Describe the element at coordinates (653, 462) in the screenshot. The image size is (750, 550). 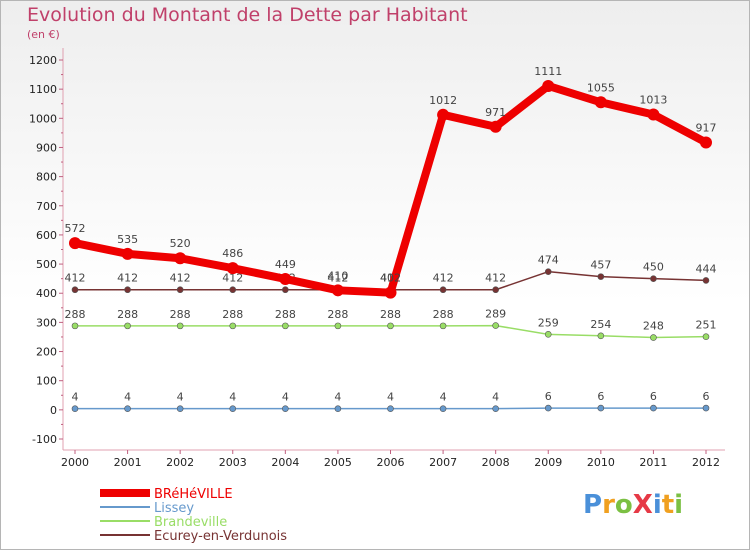
I see `x-tick-label: 2011` at that location.